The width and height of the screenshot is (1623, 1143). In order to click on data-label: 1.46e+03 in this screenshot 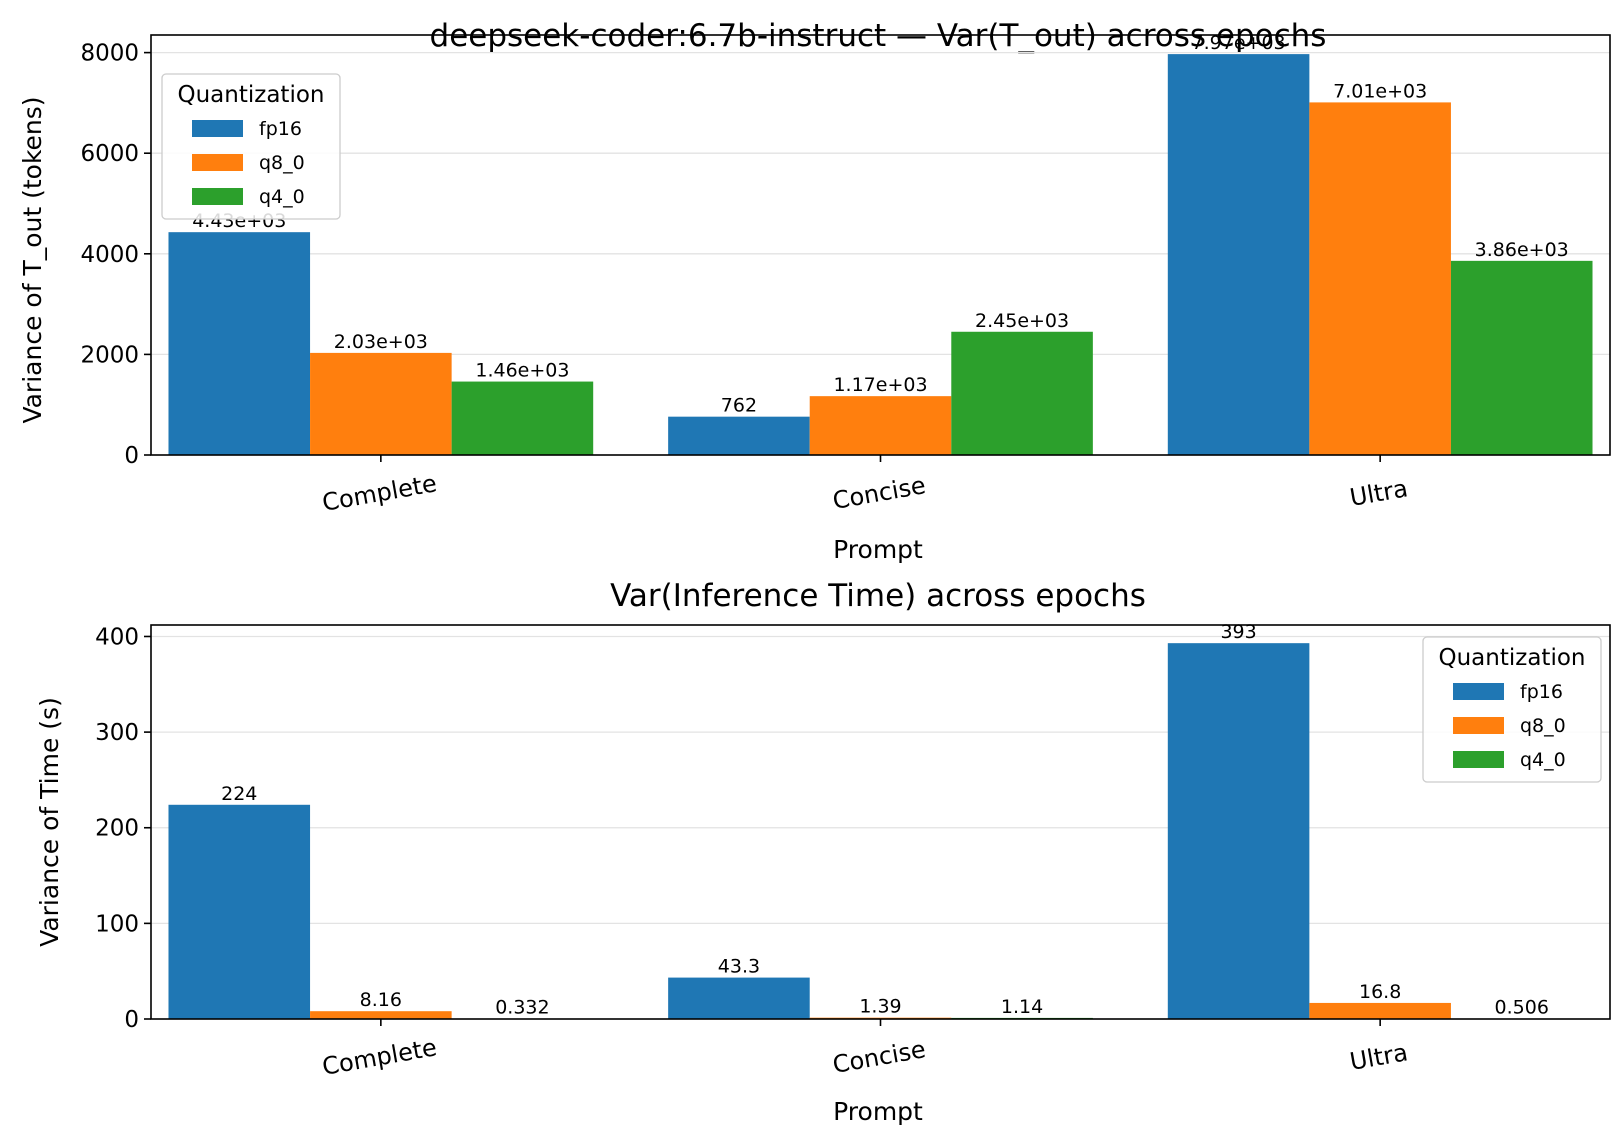, I will do `click(522, 371)`.